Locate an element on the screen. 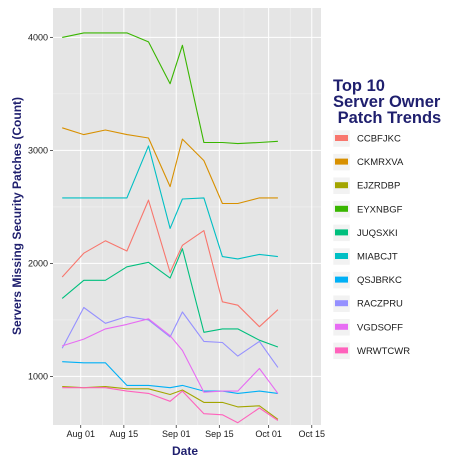 This screenshot has height=465, width=475. y-tick-label: 2000 is located at coordinates (38, 263).